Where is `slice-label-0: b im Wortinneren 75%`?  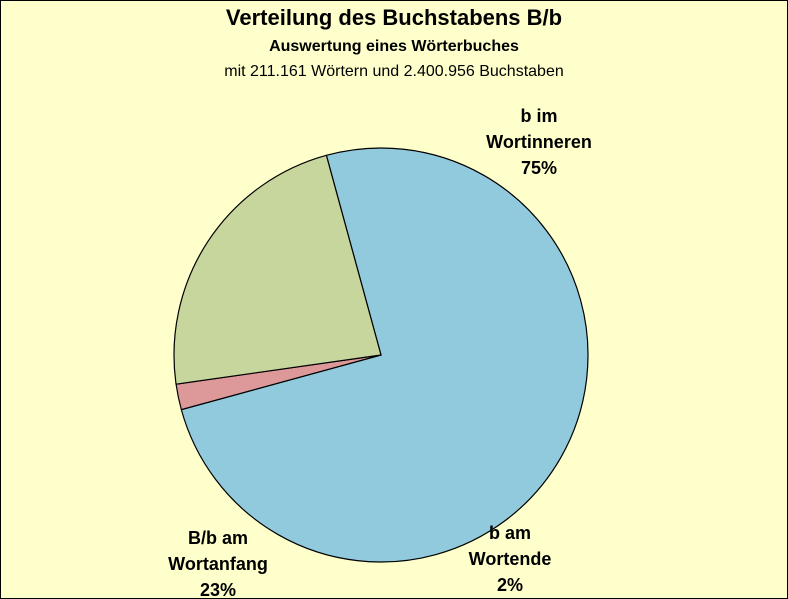
slice-label-0: b im Wortinneren 75% is located at coordinates (539, 142).